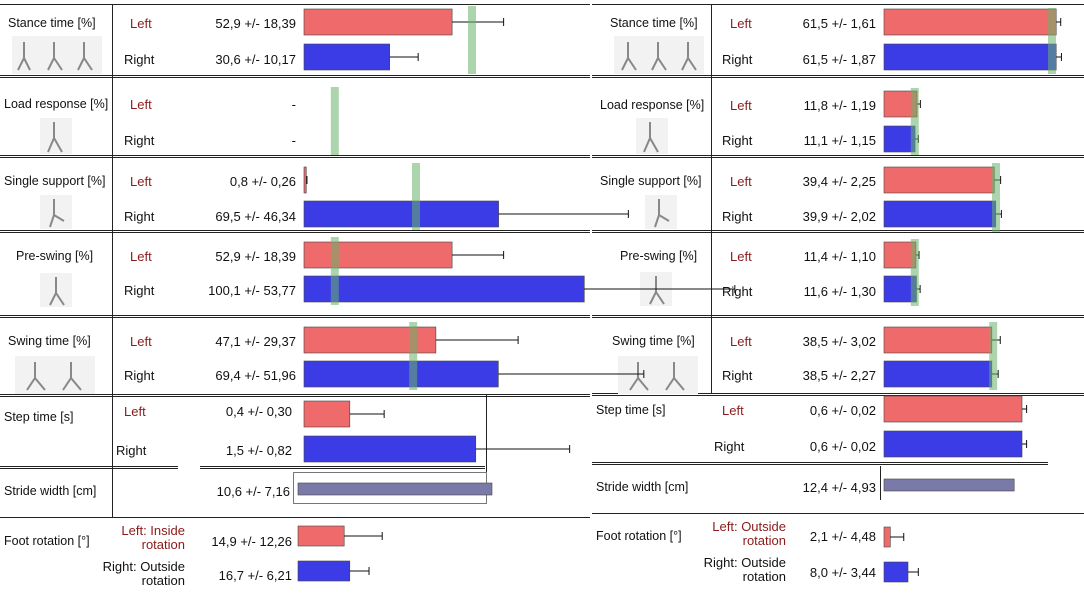  Describe the element at coordinates (252, 290) in the screenshot. I see `value-label: 100,1 +/- 53,77` at that location.